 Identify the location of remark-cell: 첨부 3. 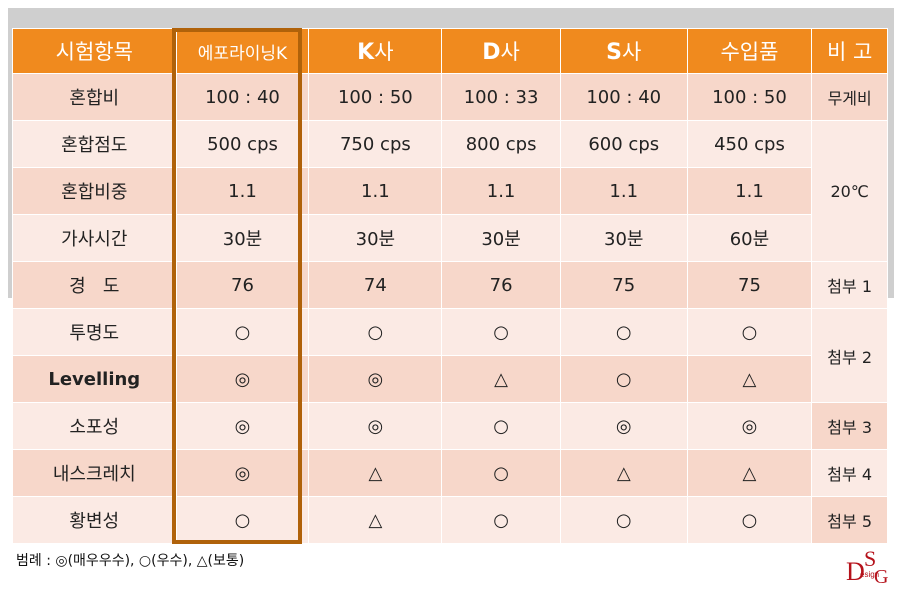
(849, 426).